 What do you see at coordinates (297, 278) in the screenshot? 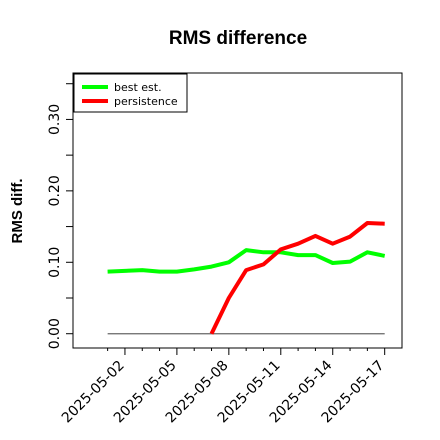
I see `series-line-persistence` at bounding box center [297, 278].